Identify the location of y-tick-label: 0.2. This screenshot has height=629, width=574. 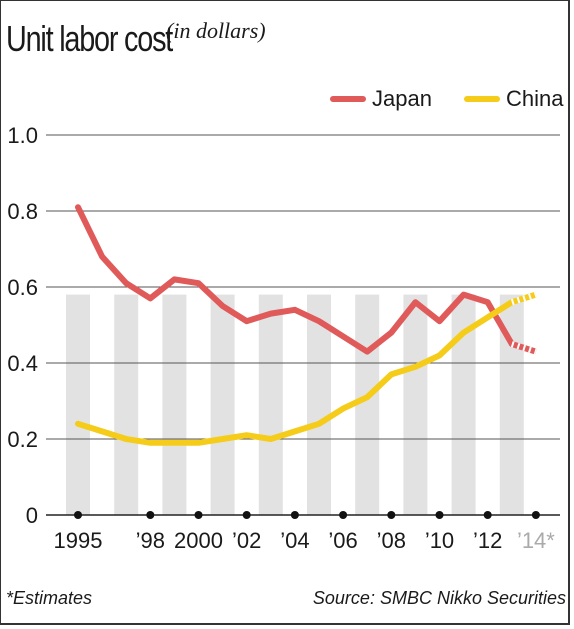
(22, 439).